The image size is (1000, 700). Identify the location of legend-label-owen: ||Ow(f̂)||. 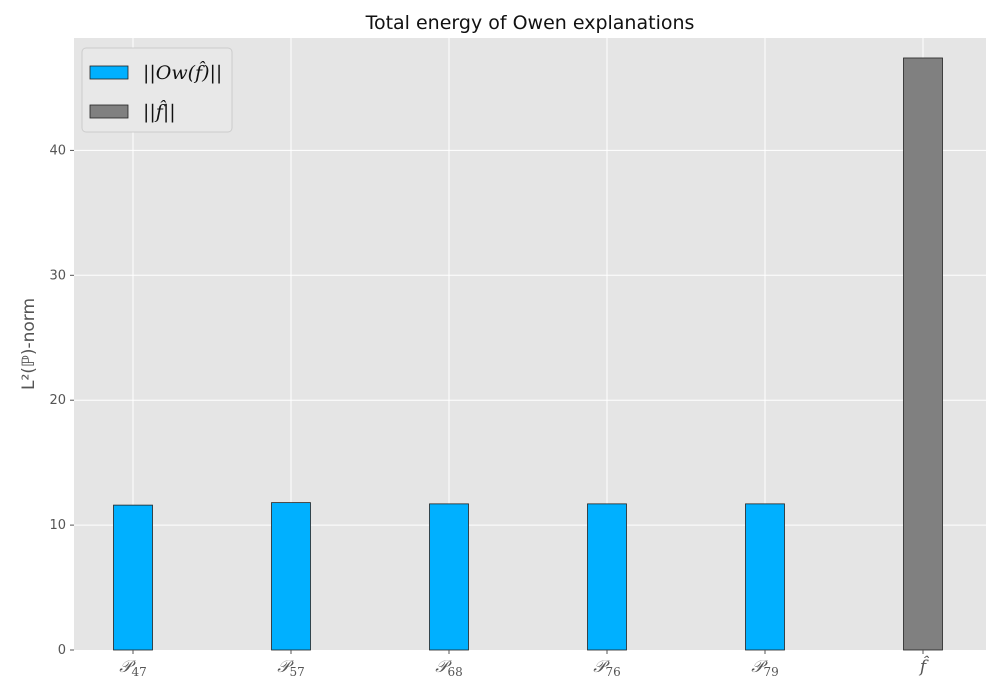
(182, 72).